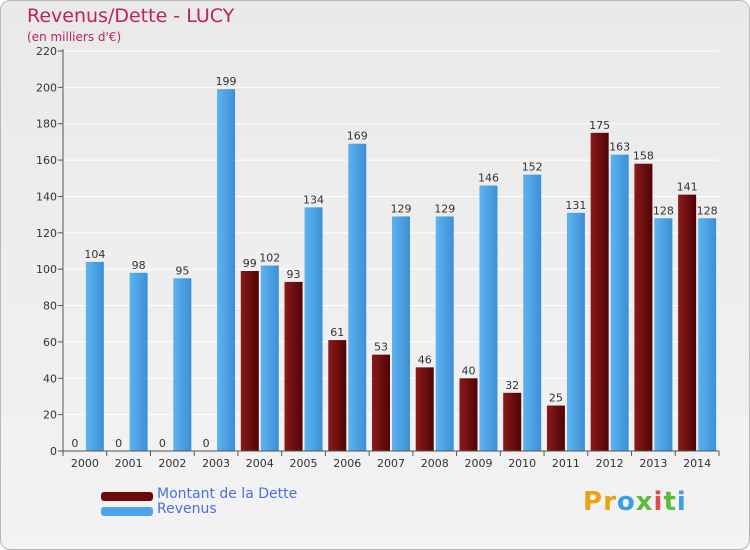 This screenshot has height=550, width=750. I want to click on value-label-revenus: 95, so click(182, 270).